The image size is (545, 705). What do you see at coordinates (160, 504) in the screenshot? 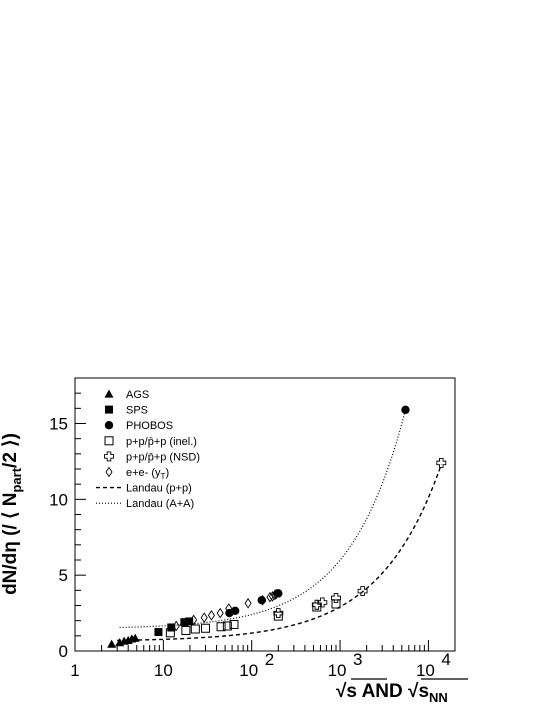
I see `legend-label: Landau (A+A)` at bounding box center [160, 504].